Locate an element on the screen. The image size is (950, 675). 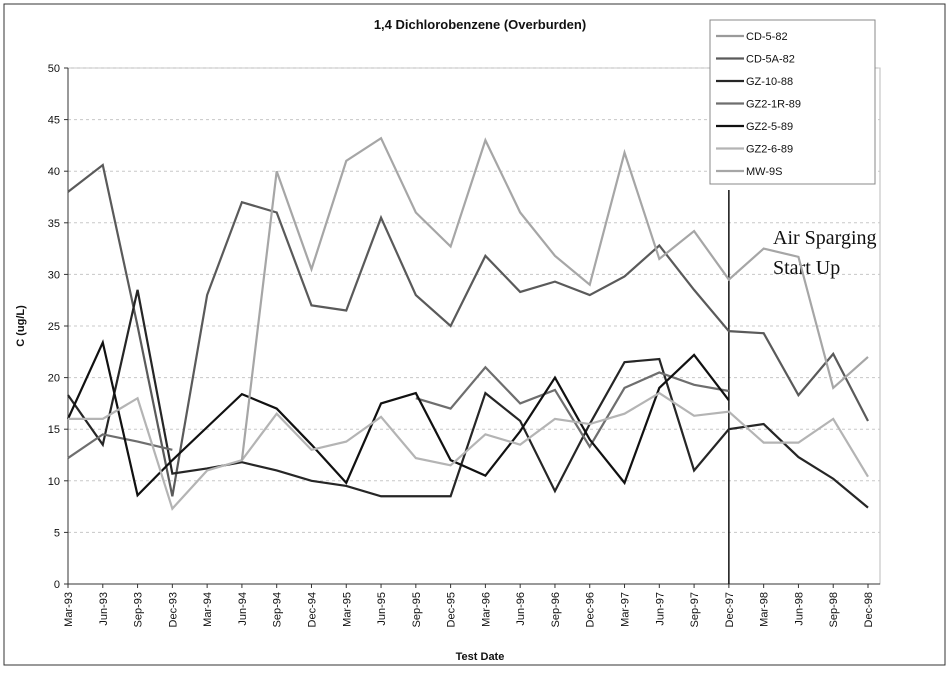
y-tick-label: 50 is located at coordinates (54, 69).